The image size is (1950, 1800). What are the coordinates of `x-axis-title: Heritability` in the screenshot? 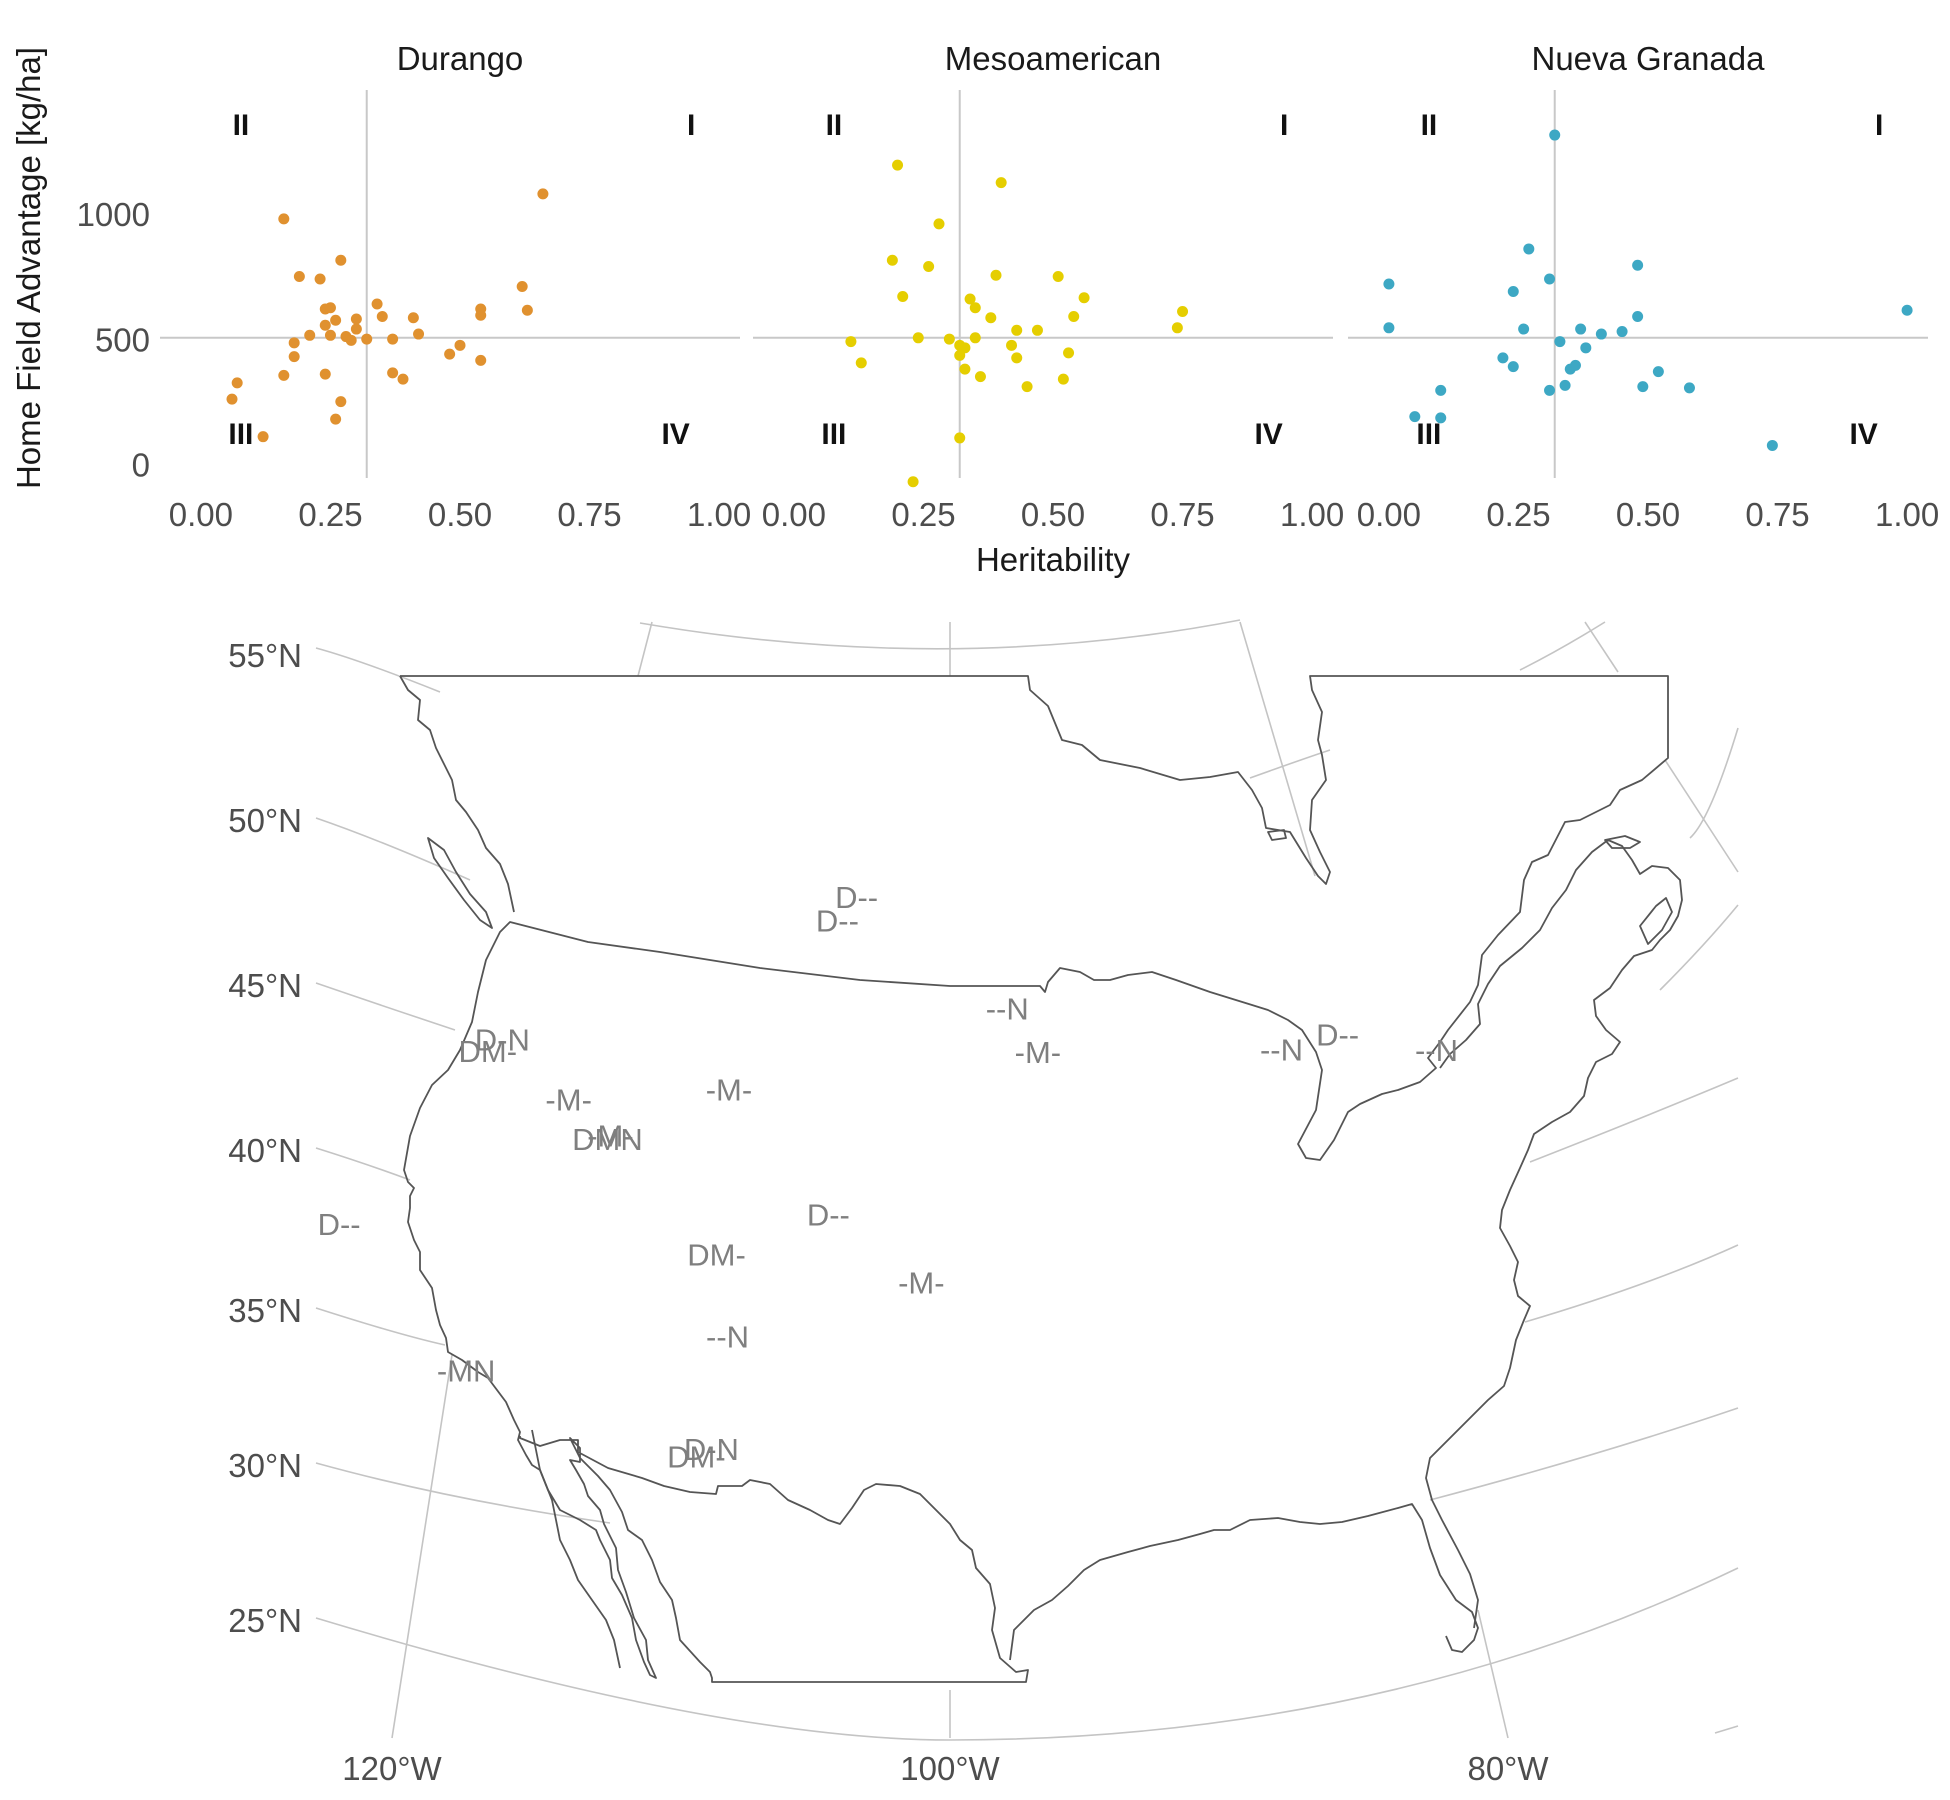 It's located at (1053, 559).